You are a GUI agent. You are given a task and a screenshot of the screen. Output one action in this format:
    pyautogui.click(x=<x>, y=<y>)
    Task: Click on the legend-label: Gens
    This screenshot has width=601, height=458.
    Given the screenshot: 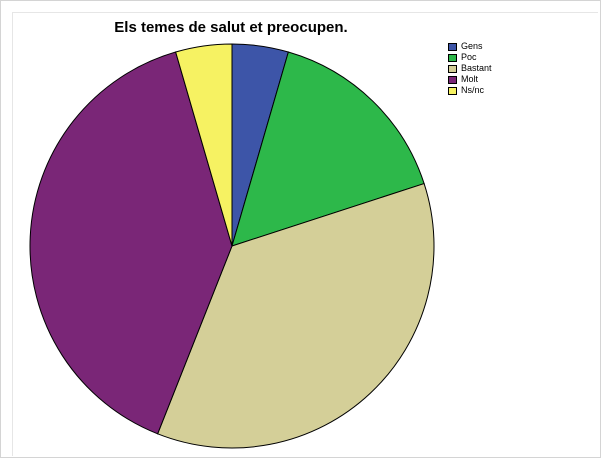 What is the action you would take?
    pyautogui.click(x=472, y=46)
    